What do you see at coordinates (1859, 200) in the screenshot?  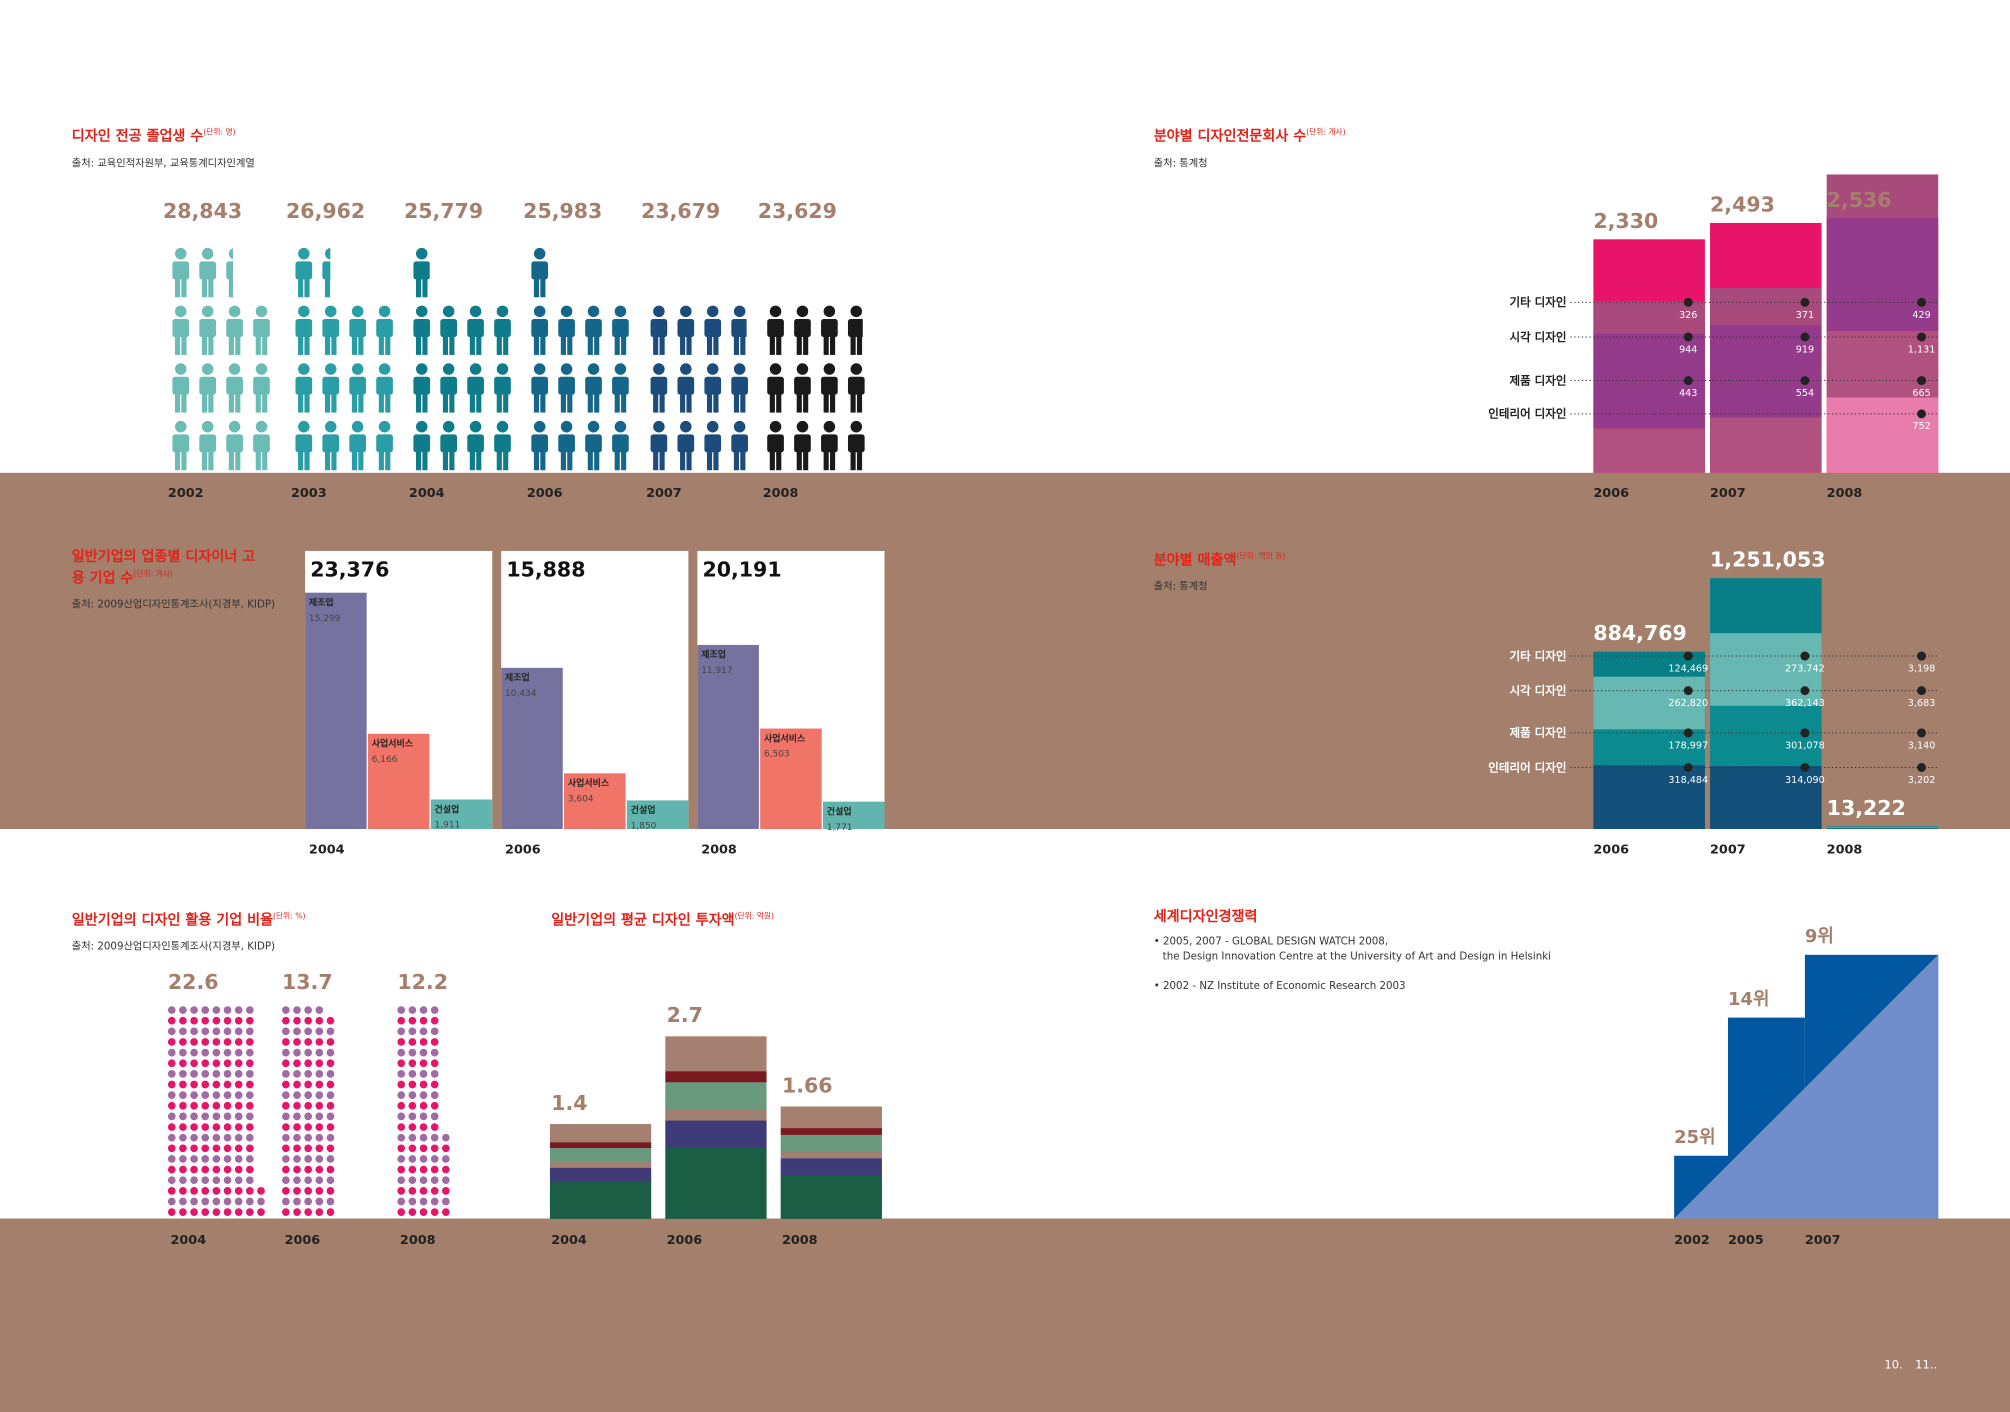 I see `value-label: 2,536` at bounding box center [1859, 200].